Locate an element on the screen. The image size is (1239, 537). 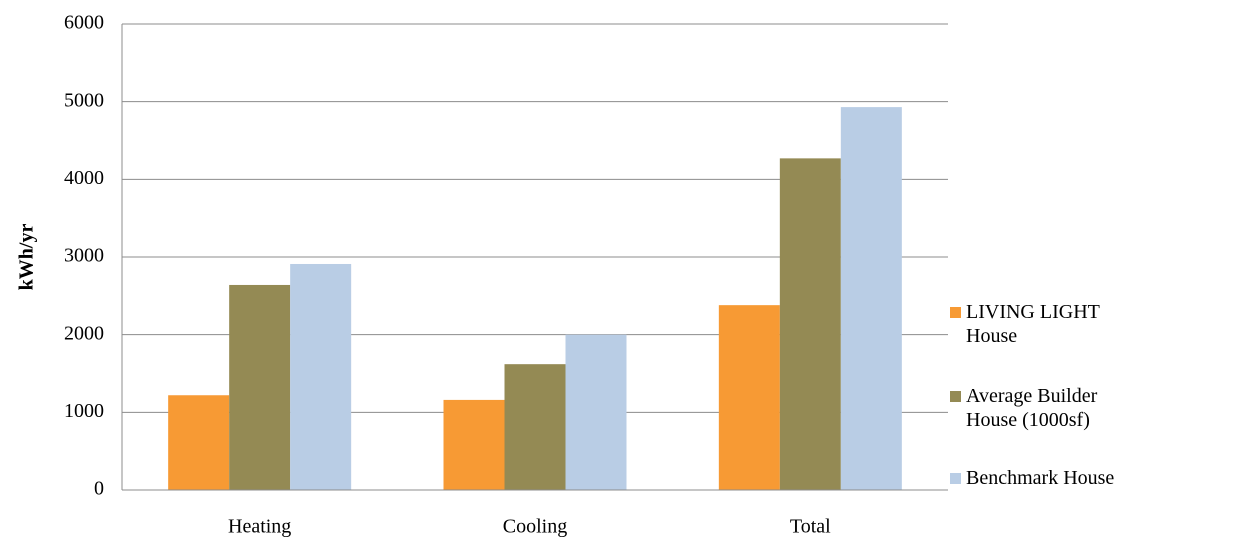
legend-label: Benchmark House is located at coordinates (1040, 478).